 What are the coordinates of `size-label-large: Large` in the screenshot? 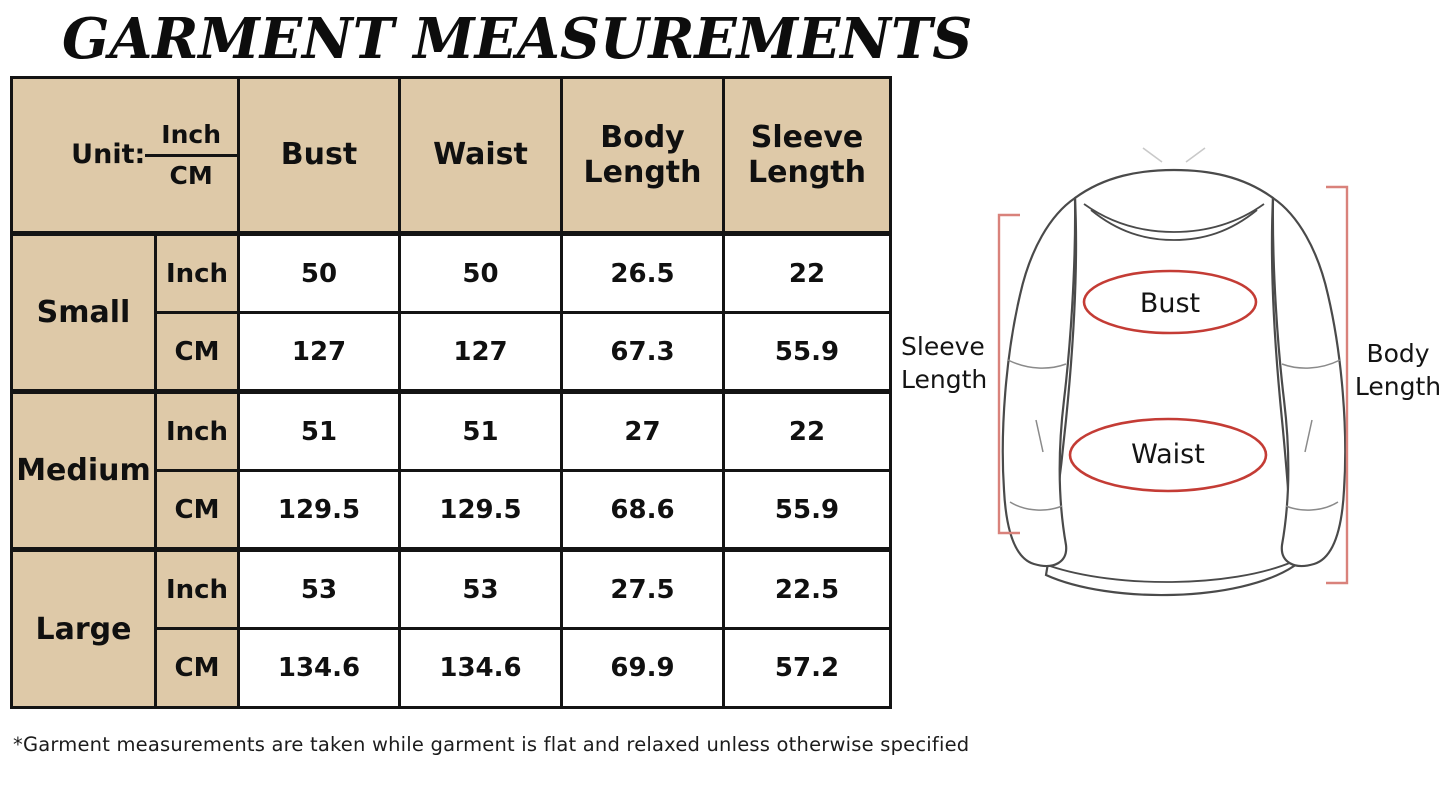 It's located at (83, 628).